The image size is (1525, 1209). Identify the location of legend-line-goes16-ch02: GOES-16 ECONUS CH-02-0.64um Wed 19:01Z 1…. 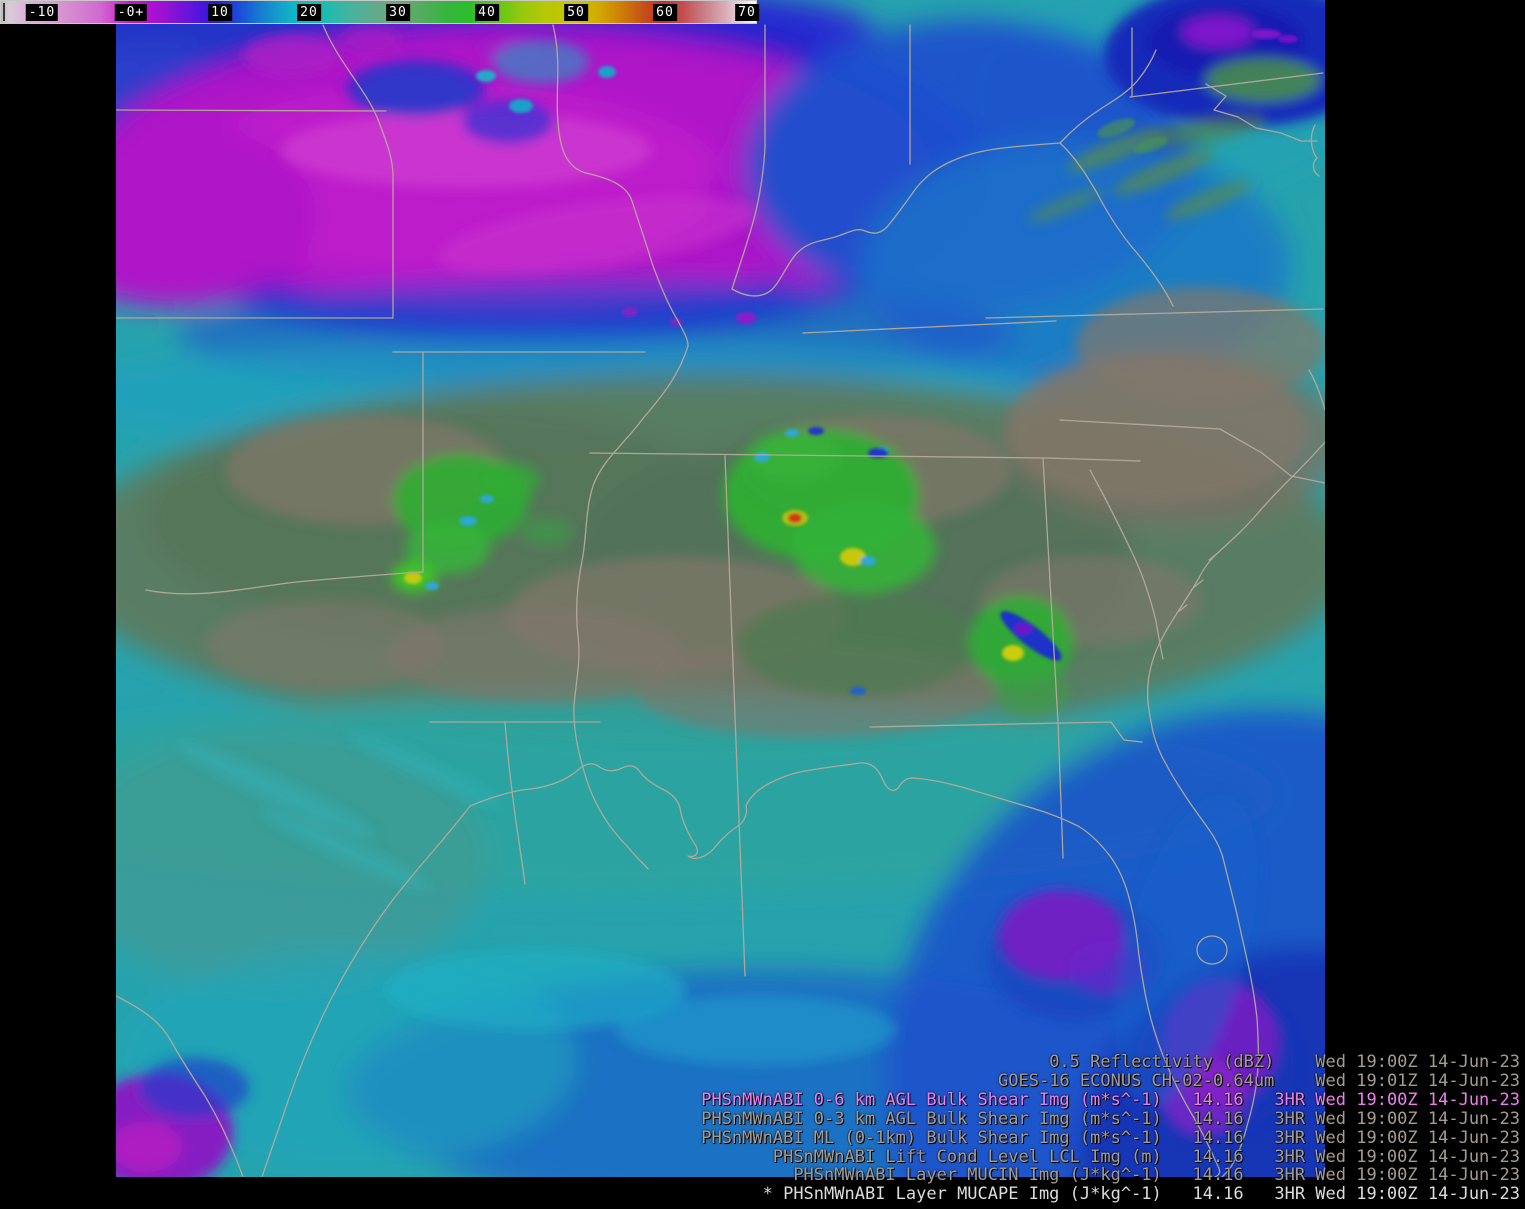
(1259, 1080).